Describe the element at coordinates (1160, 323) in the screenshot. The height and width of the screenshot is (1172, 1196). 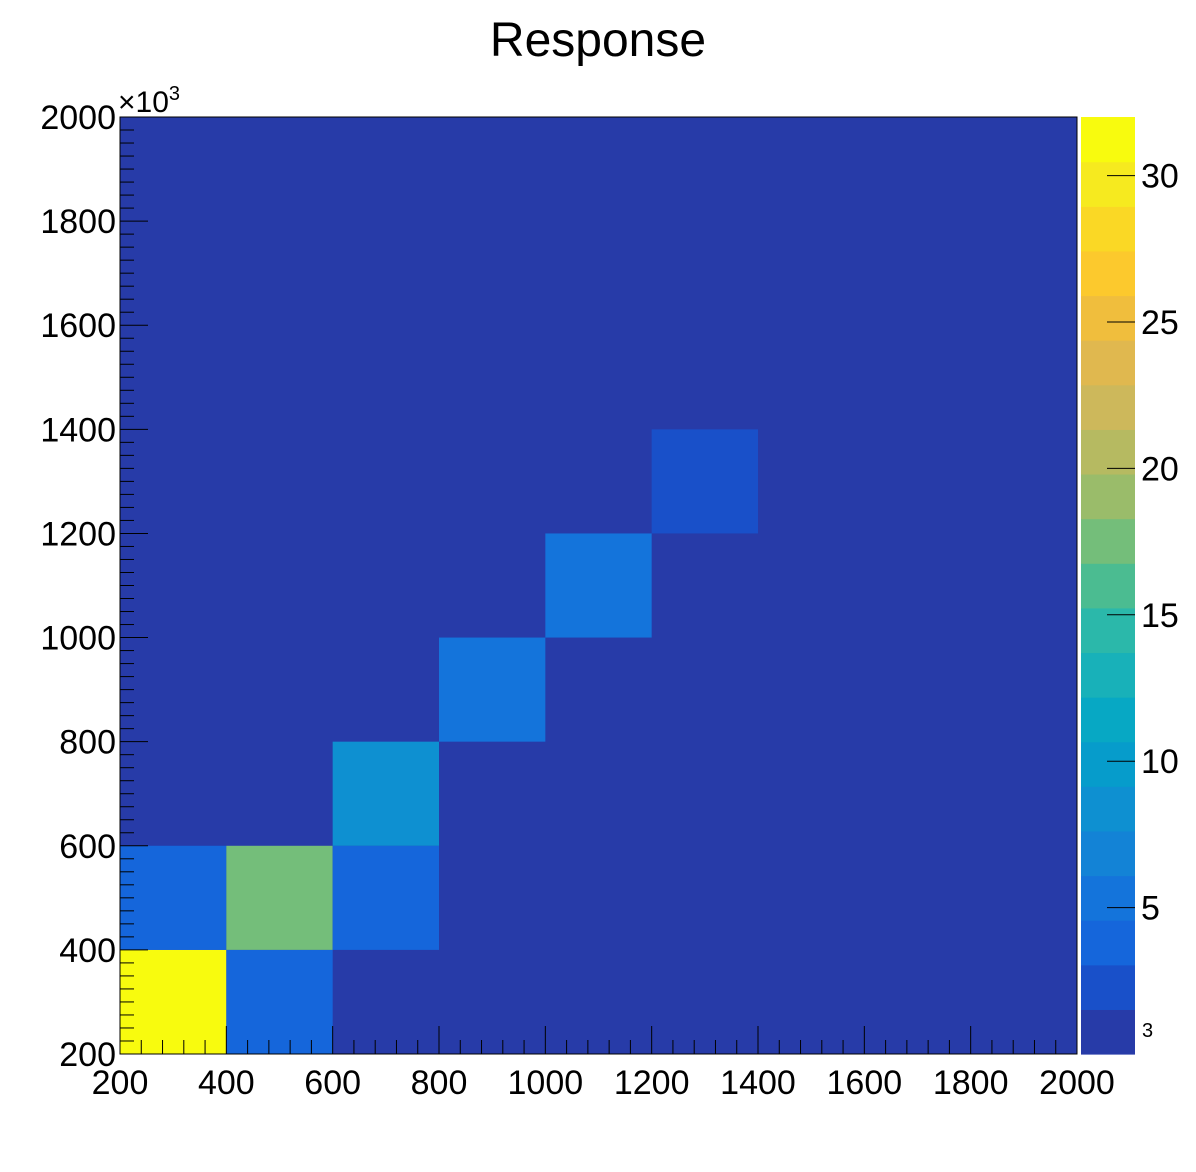
I see `color-scale-tick-label: 25` at that location.